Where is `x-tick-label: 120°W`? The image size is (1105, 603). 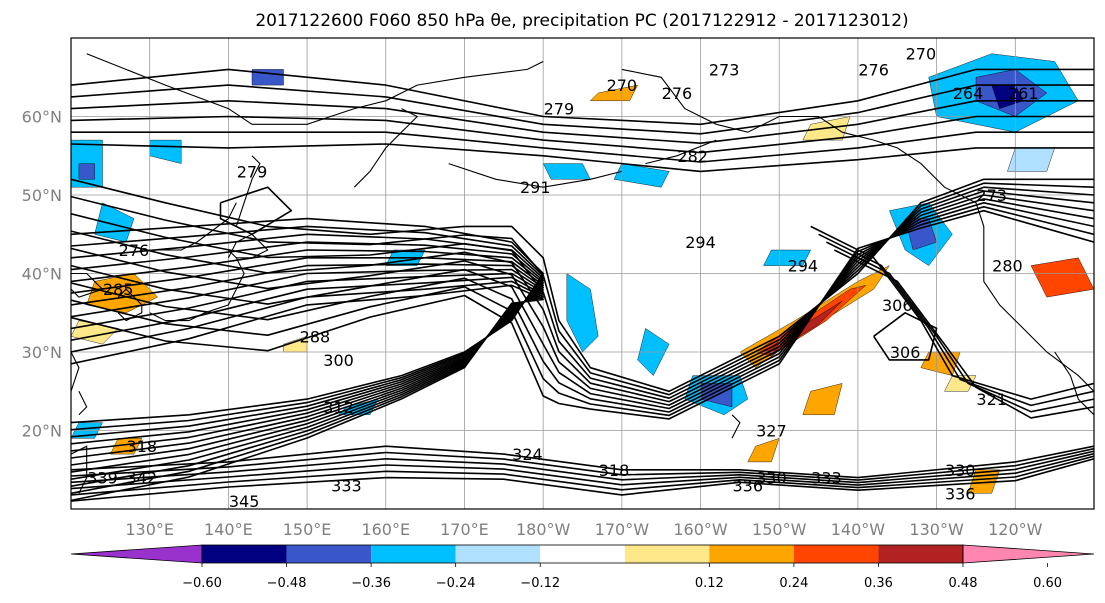
x-tick-label: 120°W is located at coordinates (1015, 529).